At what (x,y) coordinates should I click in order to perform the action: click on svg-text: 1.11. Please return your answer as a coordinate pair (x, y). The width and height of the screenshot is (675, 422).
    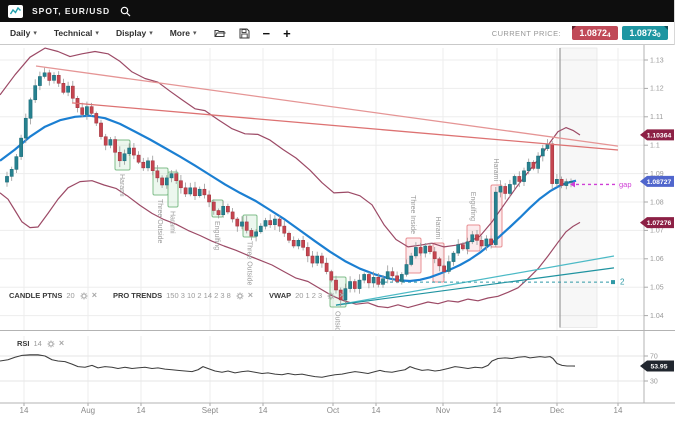
    Looking at the image, I should click on (656, 117).